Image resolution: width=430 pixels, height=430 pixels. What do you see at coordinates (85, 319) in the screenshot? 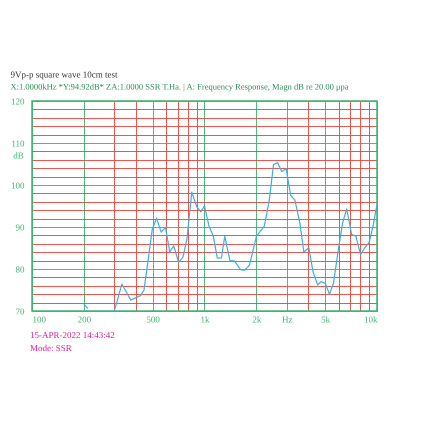
I see `x-tick-label: 200` at bounding box center [85, 319].